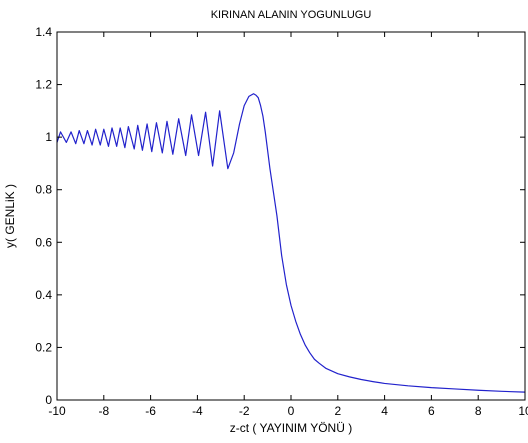  What do you see at coordinates (291, 15) in the screenshot?
I see `chart-title: KIRINAN ALANIN YOGUNLUGU` at bounding box center [291, 15].